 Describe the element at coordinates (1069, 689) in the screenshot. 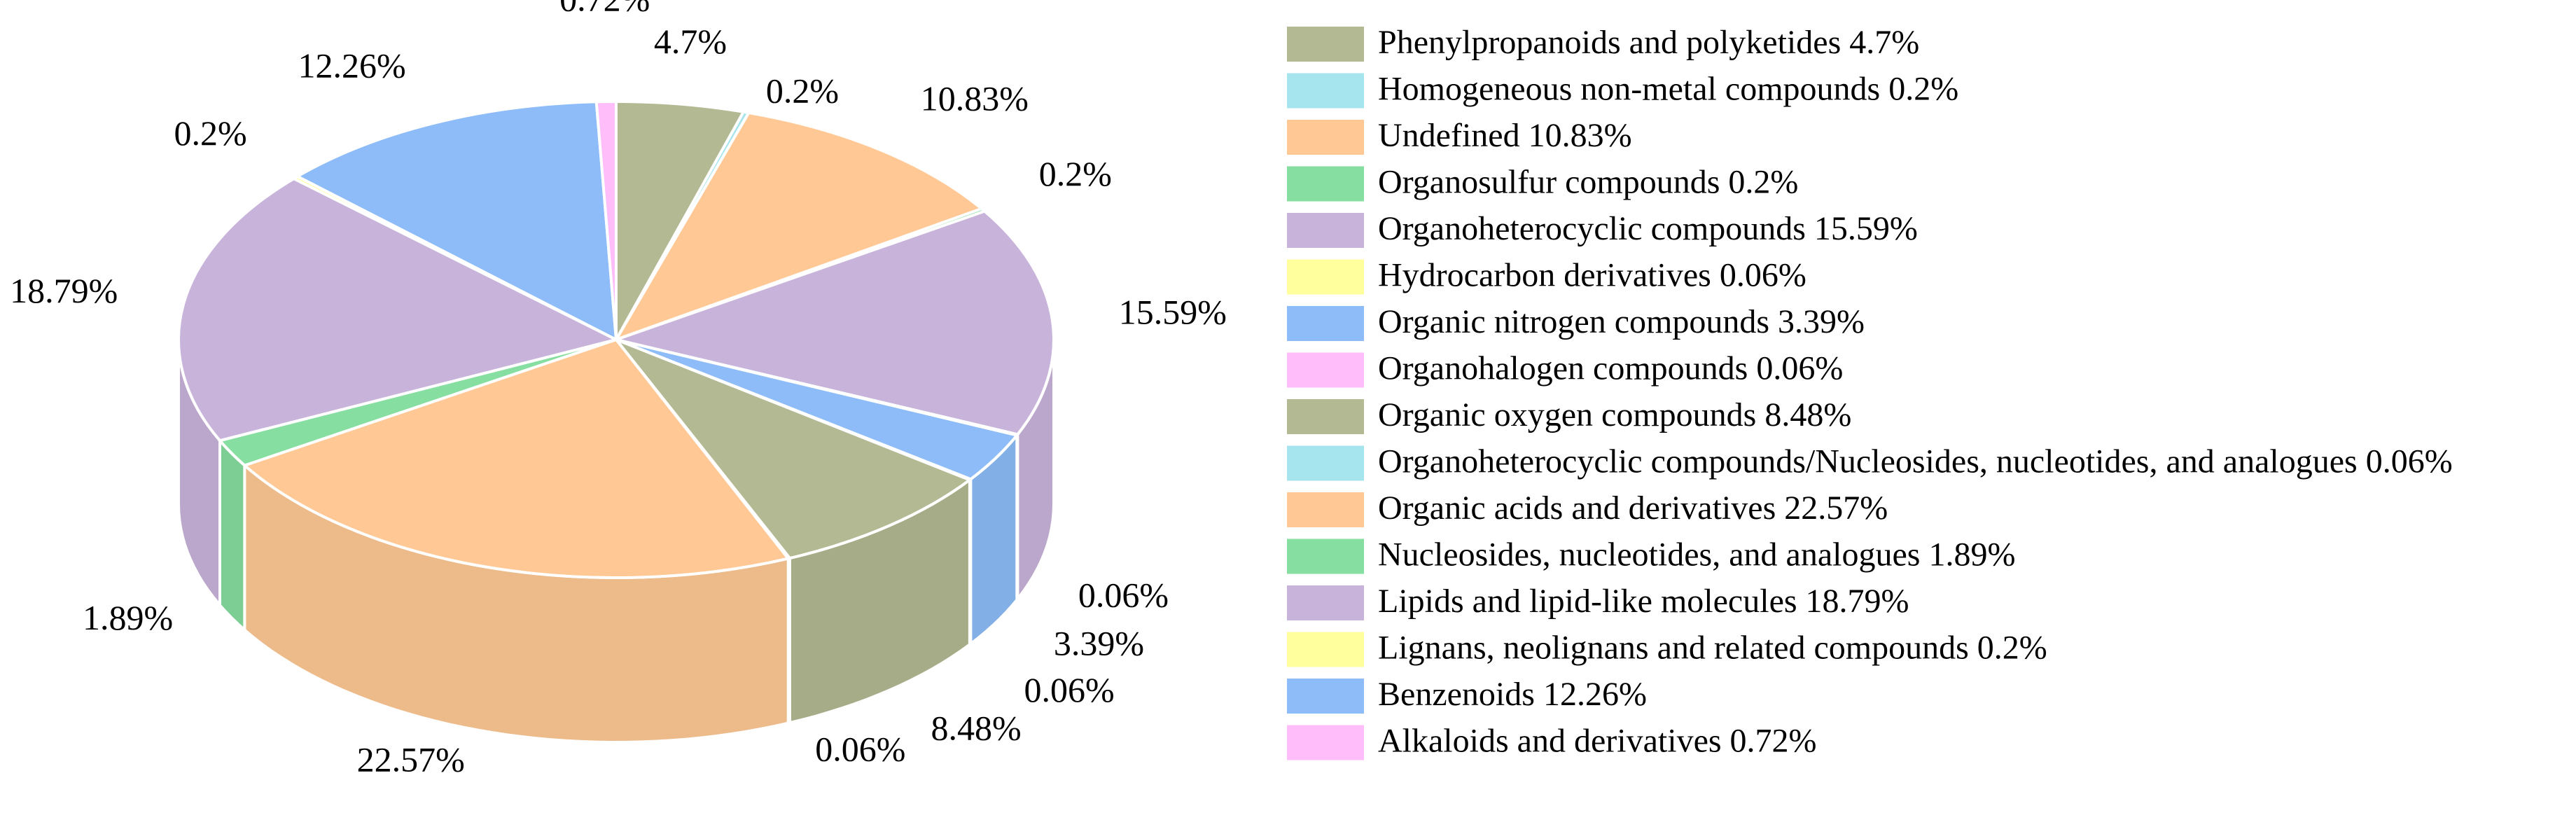

I see `data-label-organohalogen-compounds: 0.06%` at that location.